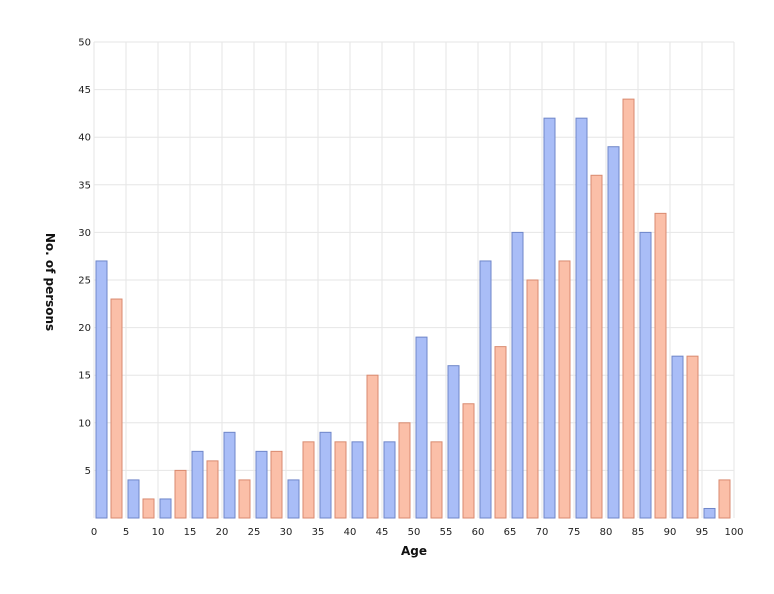  I want to click on y-tick-label: 15, so click(84, 376).